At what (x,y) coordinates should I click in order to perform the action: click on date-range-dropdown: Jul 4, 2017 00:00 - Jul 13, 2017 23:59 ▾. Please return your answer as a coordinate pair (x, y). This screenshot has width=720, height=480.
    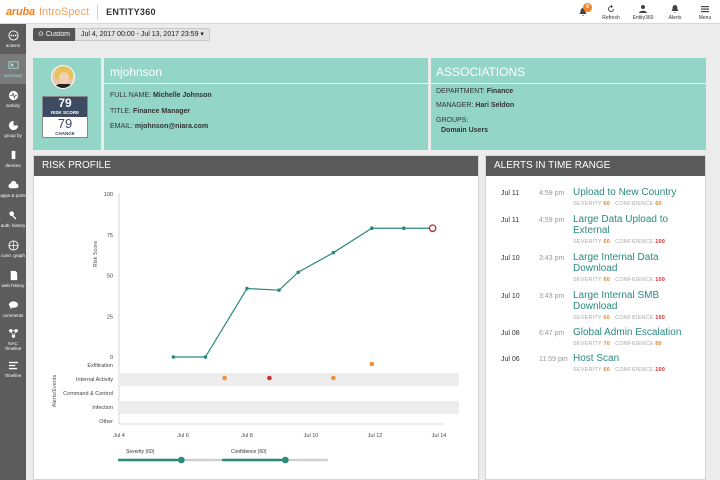
    Looking at the image, I should click on (142, 34).